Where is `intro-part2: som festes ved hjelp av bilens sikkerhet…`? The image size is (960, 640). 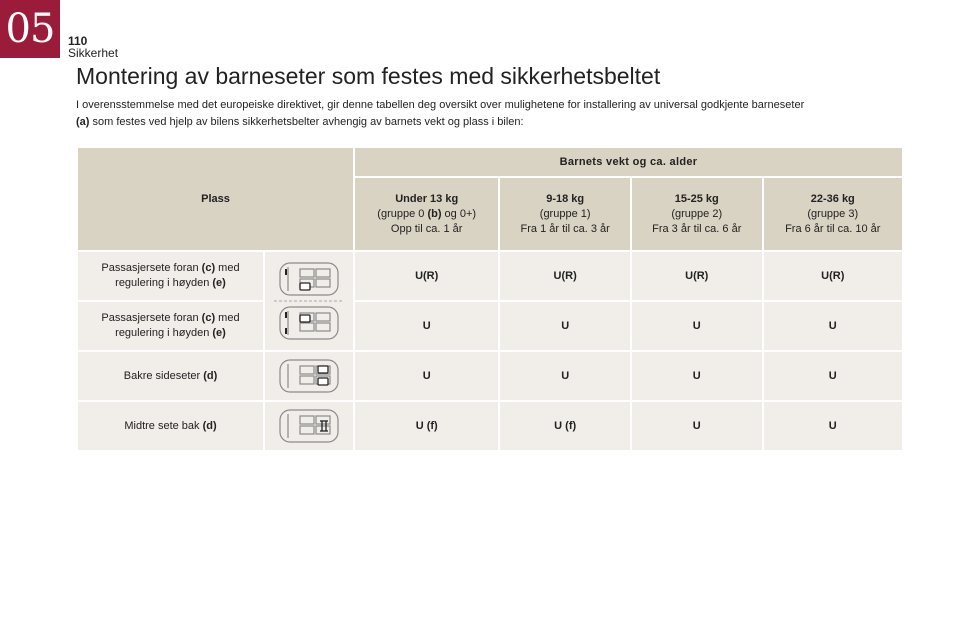
intro-part2: som festes ved hjelp av bilens sikkerhet… is located at coordinates (306, 122).